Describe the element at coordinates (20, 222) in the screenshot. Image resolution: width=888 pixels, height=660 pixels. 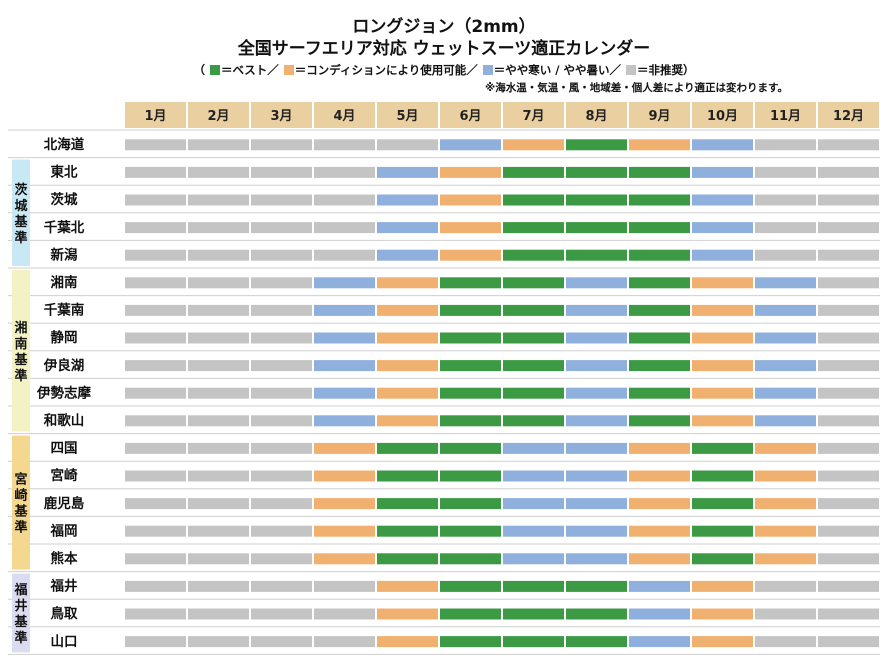
I see `group-label-char: 基` at that location.